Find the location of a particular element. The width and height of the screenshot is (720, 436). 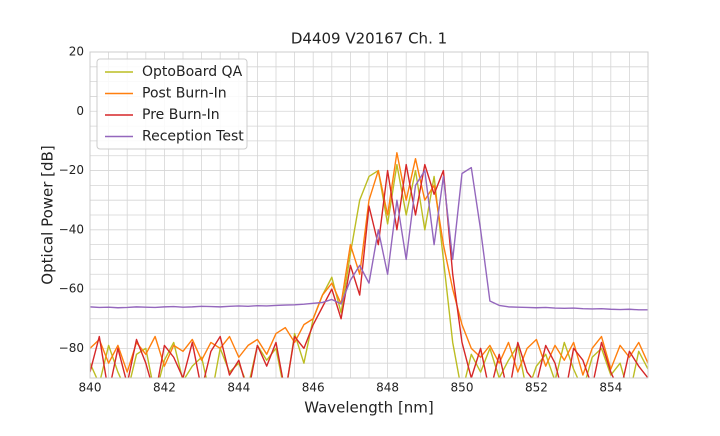

x-tick-label: 840 is located at coordinates (90, 388).